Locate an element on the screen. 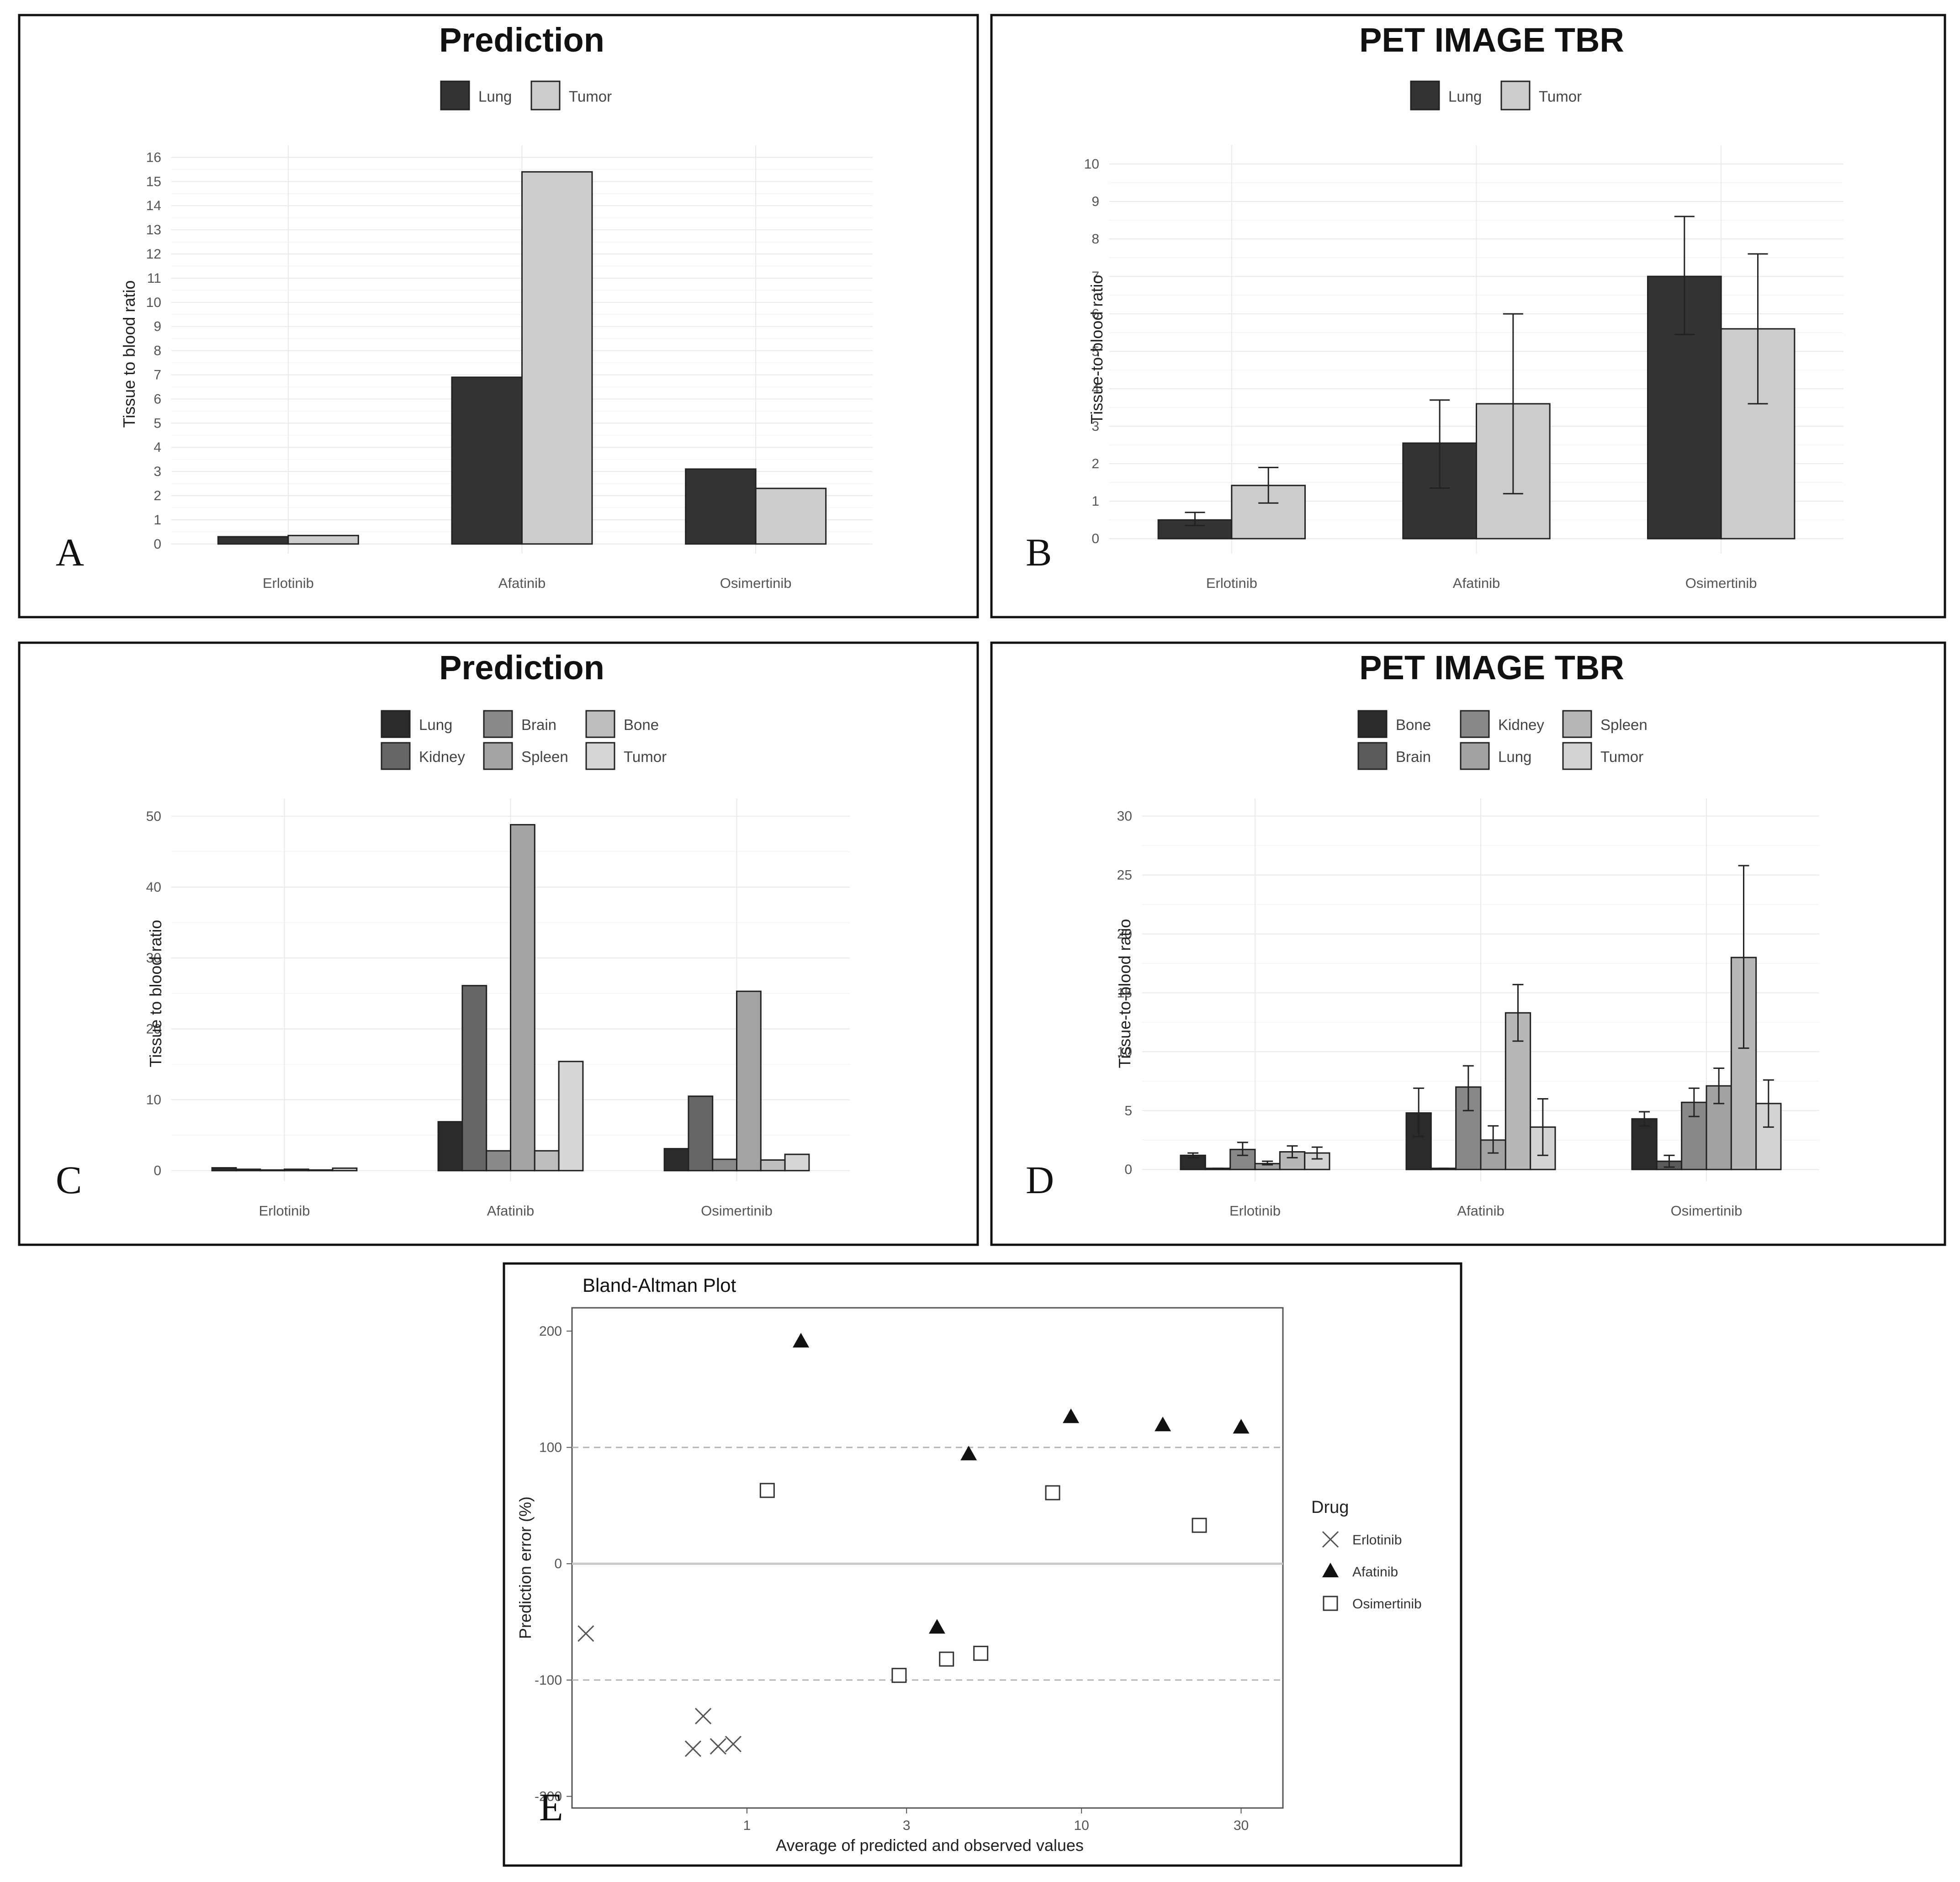 The height and width of the screenshot is (1882, 1960). panel-a-title: Prediction is located at coordinates (522, 40).